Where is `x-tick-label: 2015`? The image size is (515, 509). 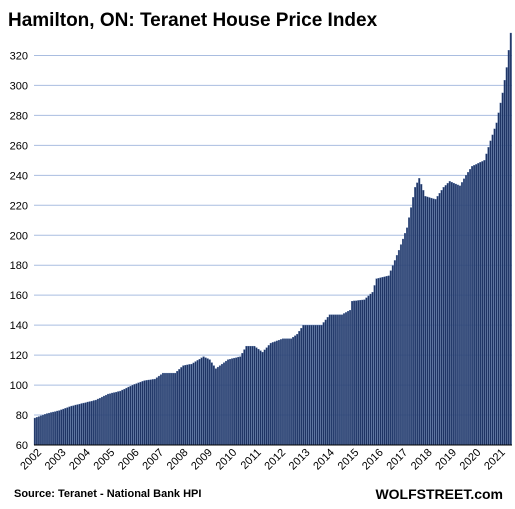
x-tick-label: 2015 is located at coordinates (349, 460).